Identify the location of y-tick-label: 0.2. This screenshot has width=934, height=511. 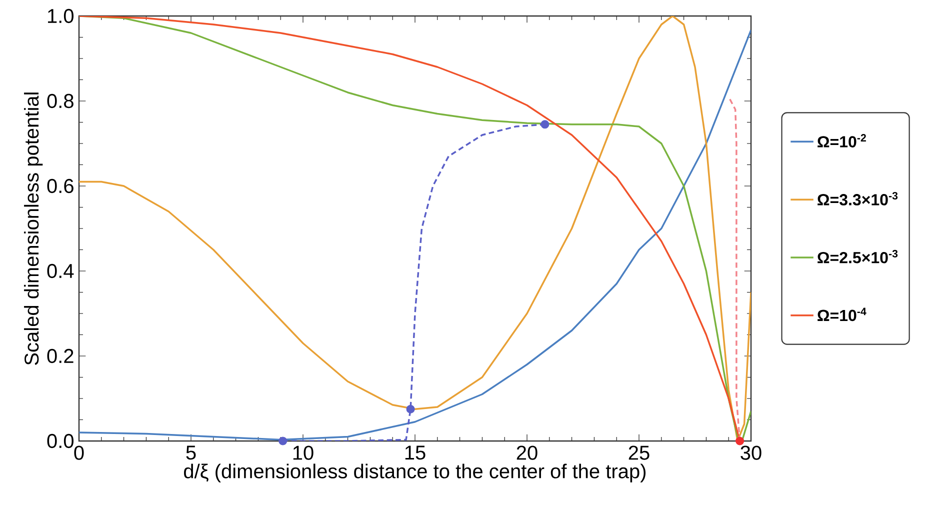
(60, 356).